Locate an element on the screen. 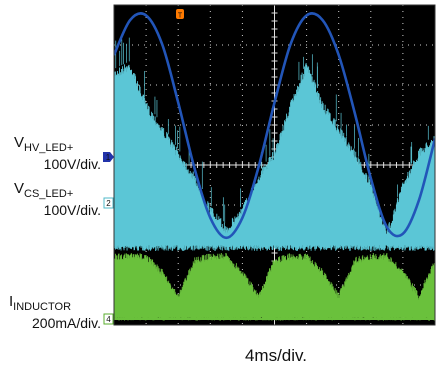 The width and height of the screenshot is (439, 371). series-label-vcs: VCS_LED+ is located at coordinates (43, 190).